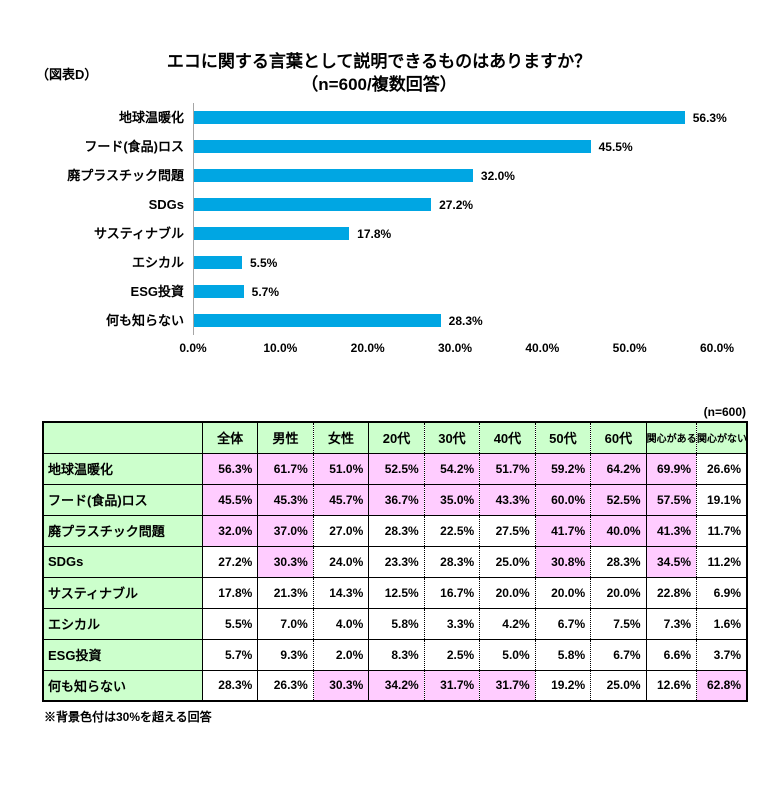  What do you see at coordinates (123, 468) in the screenshot?
I see `row-label-cell: 地球温暖化` at bounding box center [123, 468].